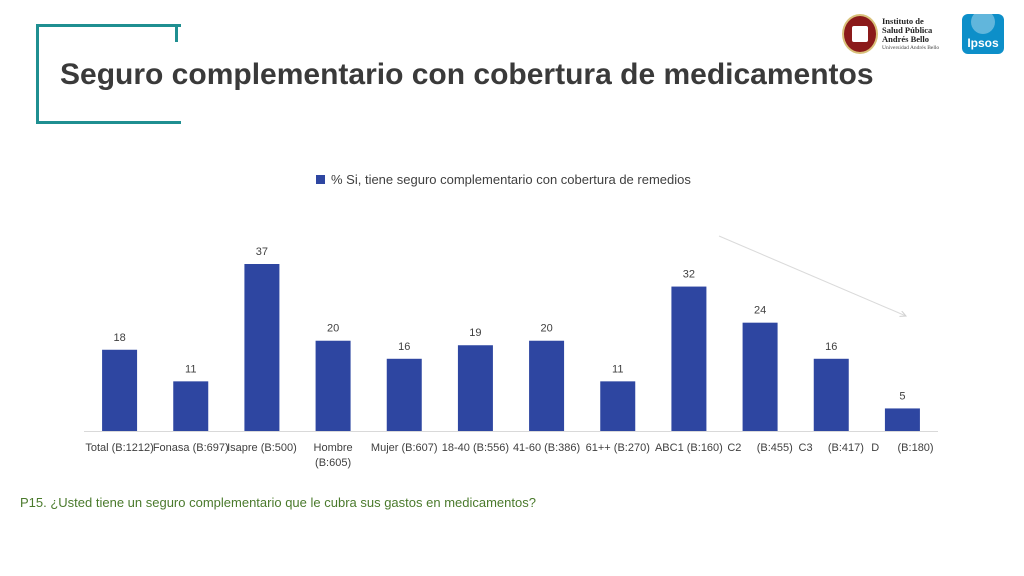 The width and height of the screenshot is (1024, 576). I want to click on data-label-3: 20, so click(333, 329).